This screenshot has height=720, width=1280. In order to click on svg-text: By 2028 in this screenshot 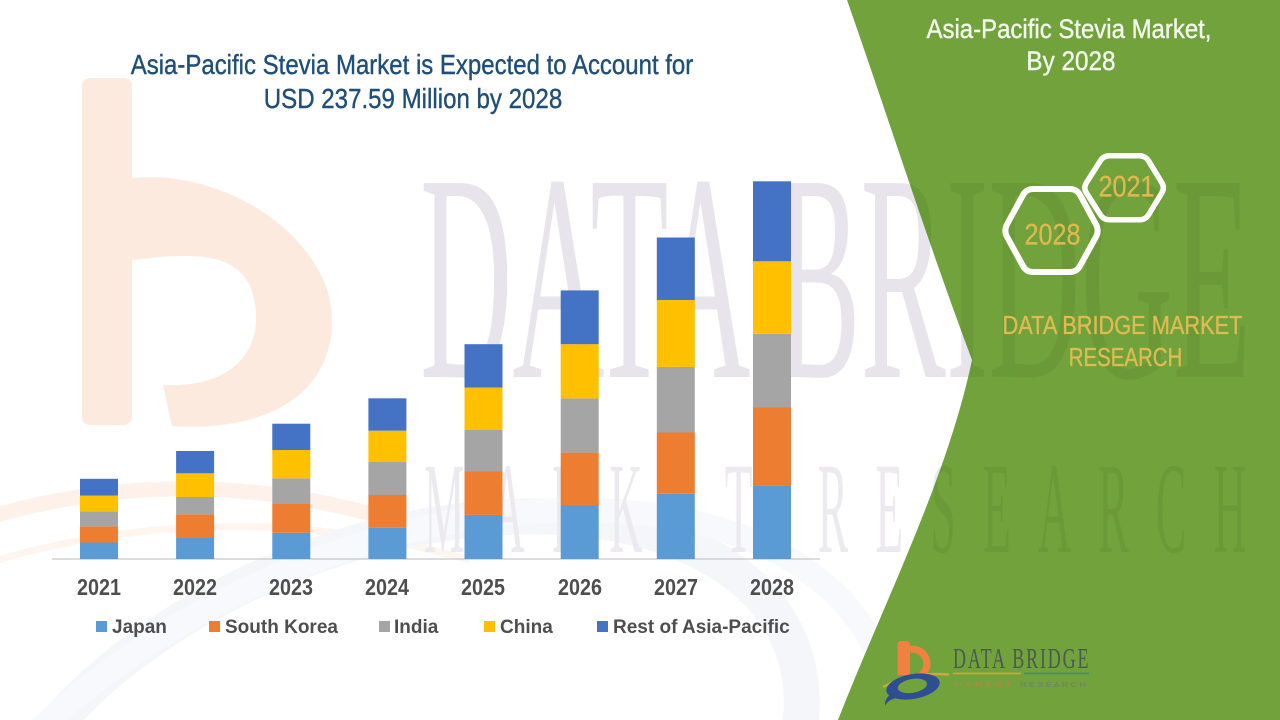, I will do `click(1070, 61)`.